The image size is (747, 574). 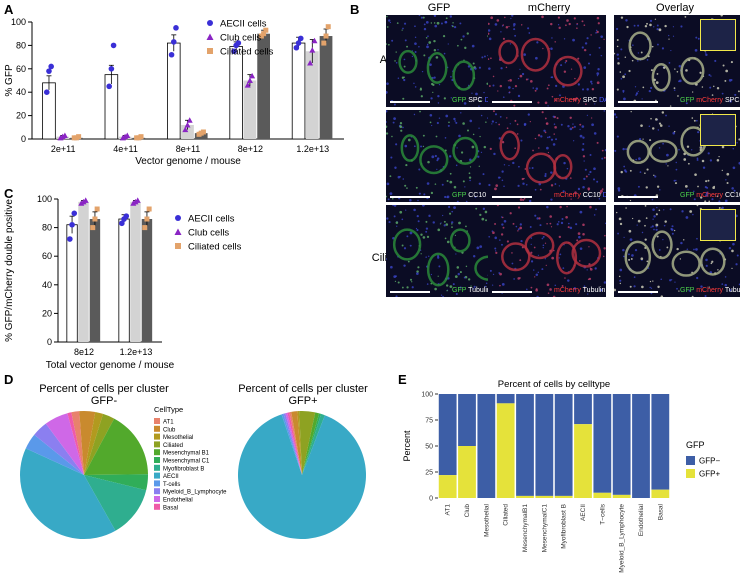 What do you see at coordinates (178, 218) in the screenshot?
I see `c-legend-marker` at bounding box center [178, 218].